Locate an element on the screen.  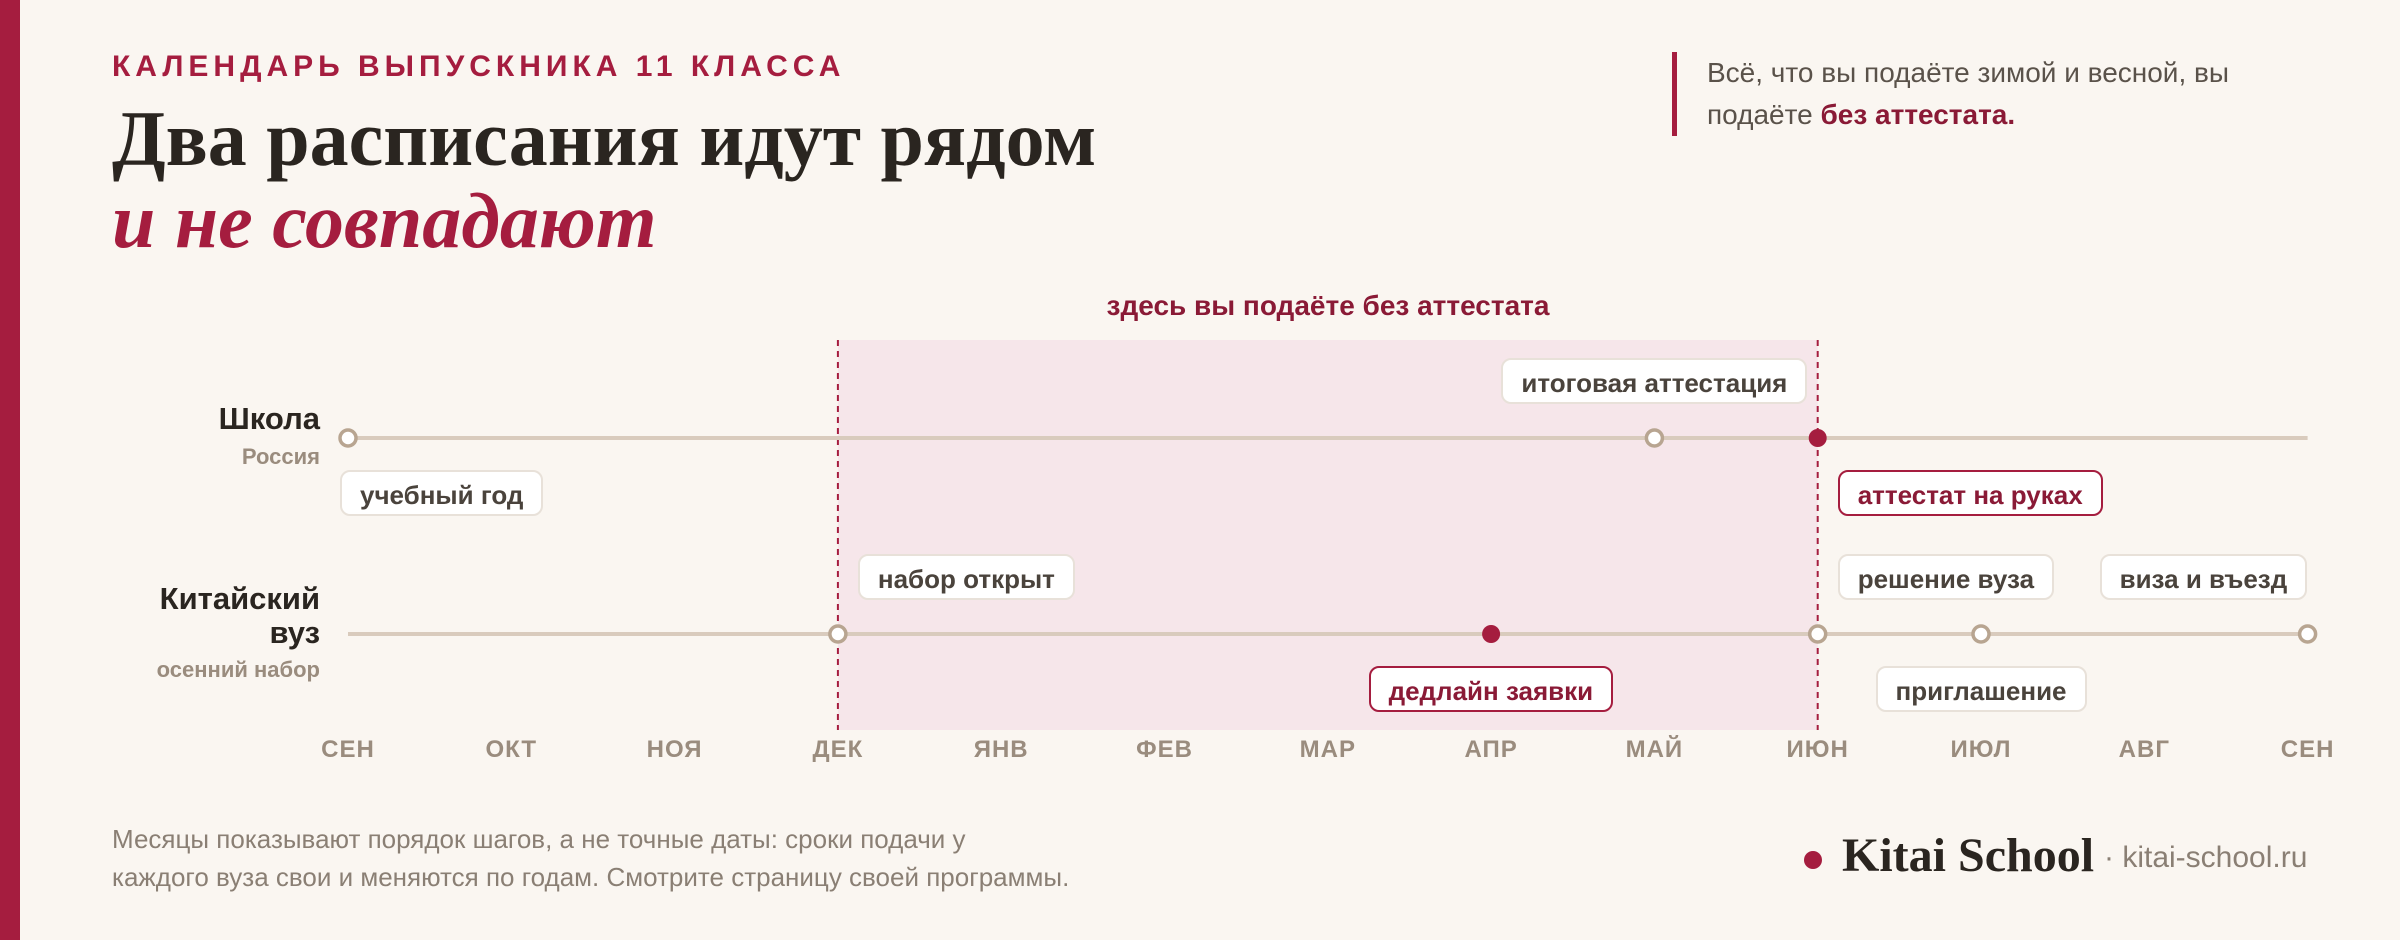
event-chip: итоговая аттестация is located at coordinates (1654, 381).